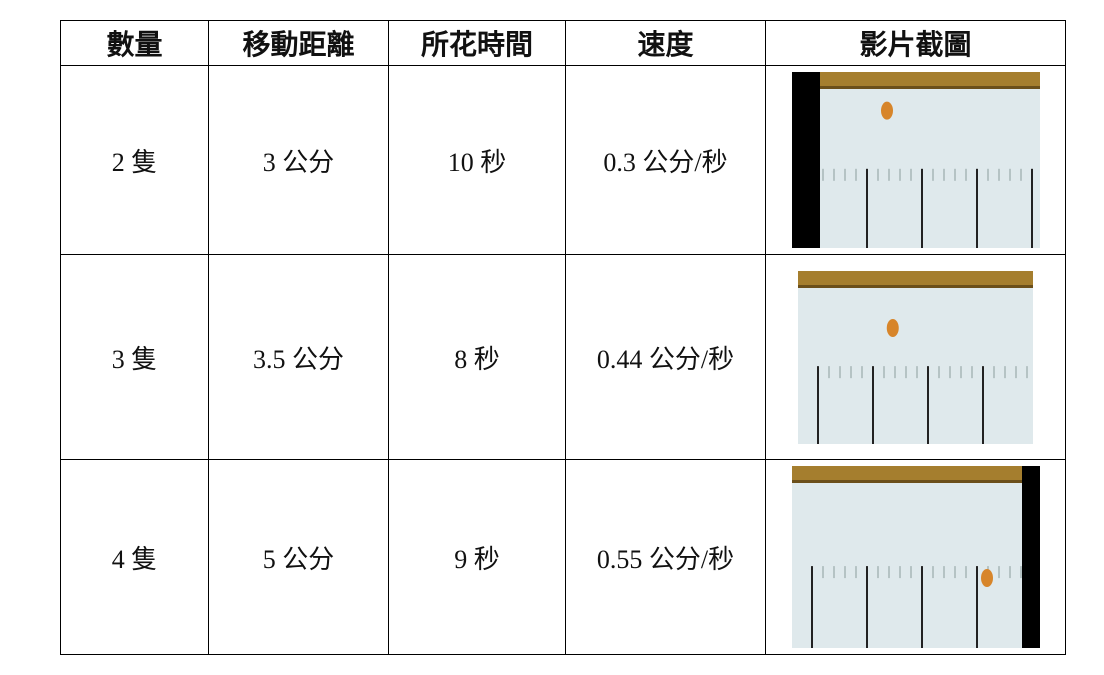 This screenshot has width=1104, height=675. What do you see at coordinates (665, 357) in the screenshot?
I see `cell: 0.44 公分/秒` at bounding box center [665, 357].